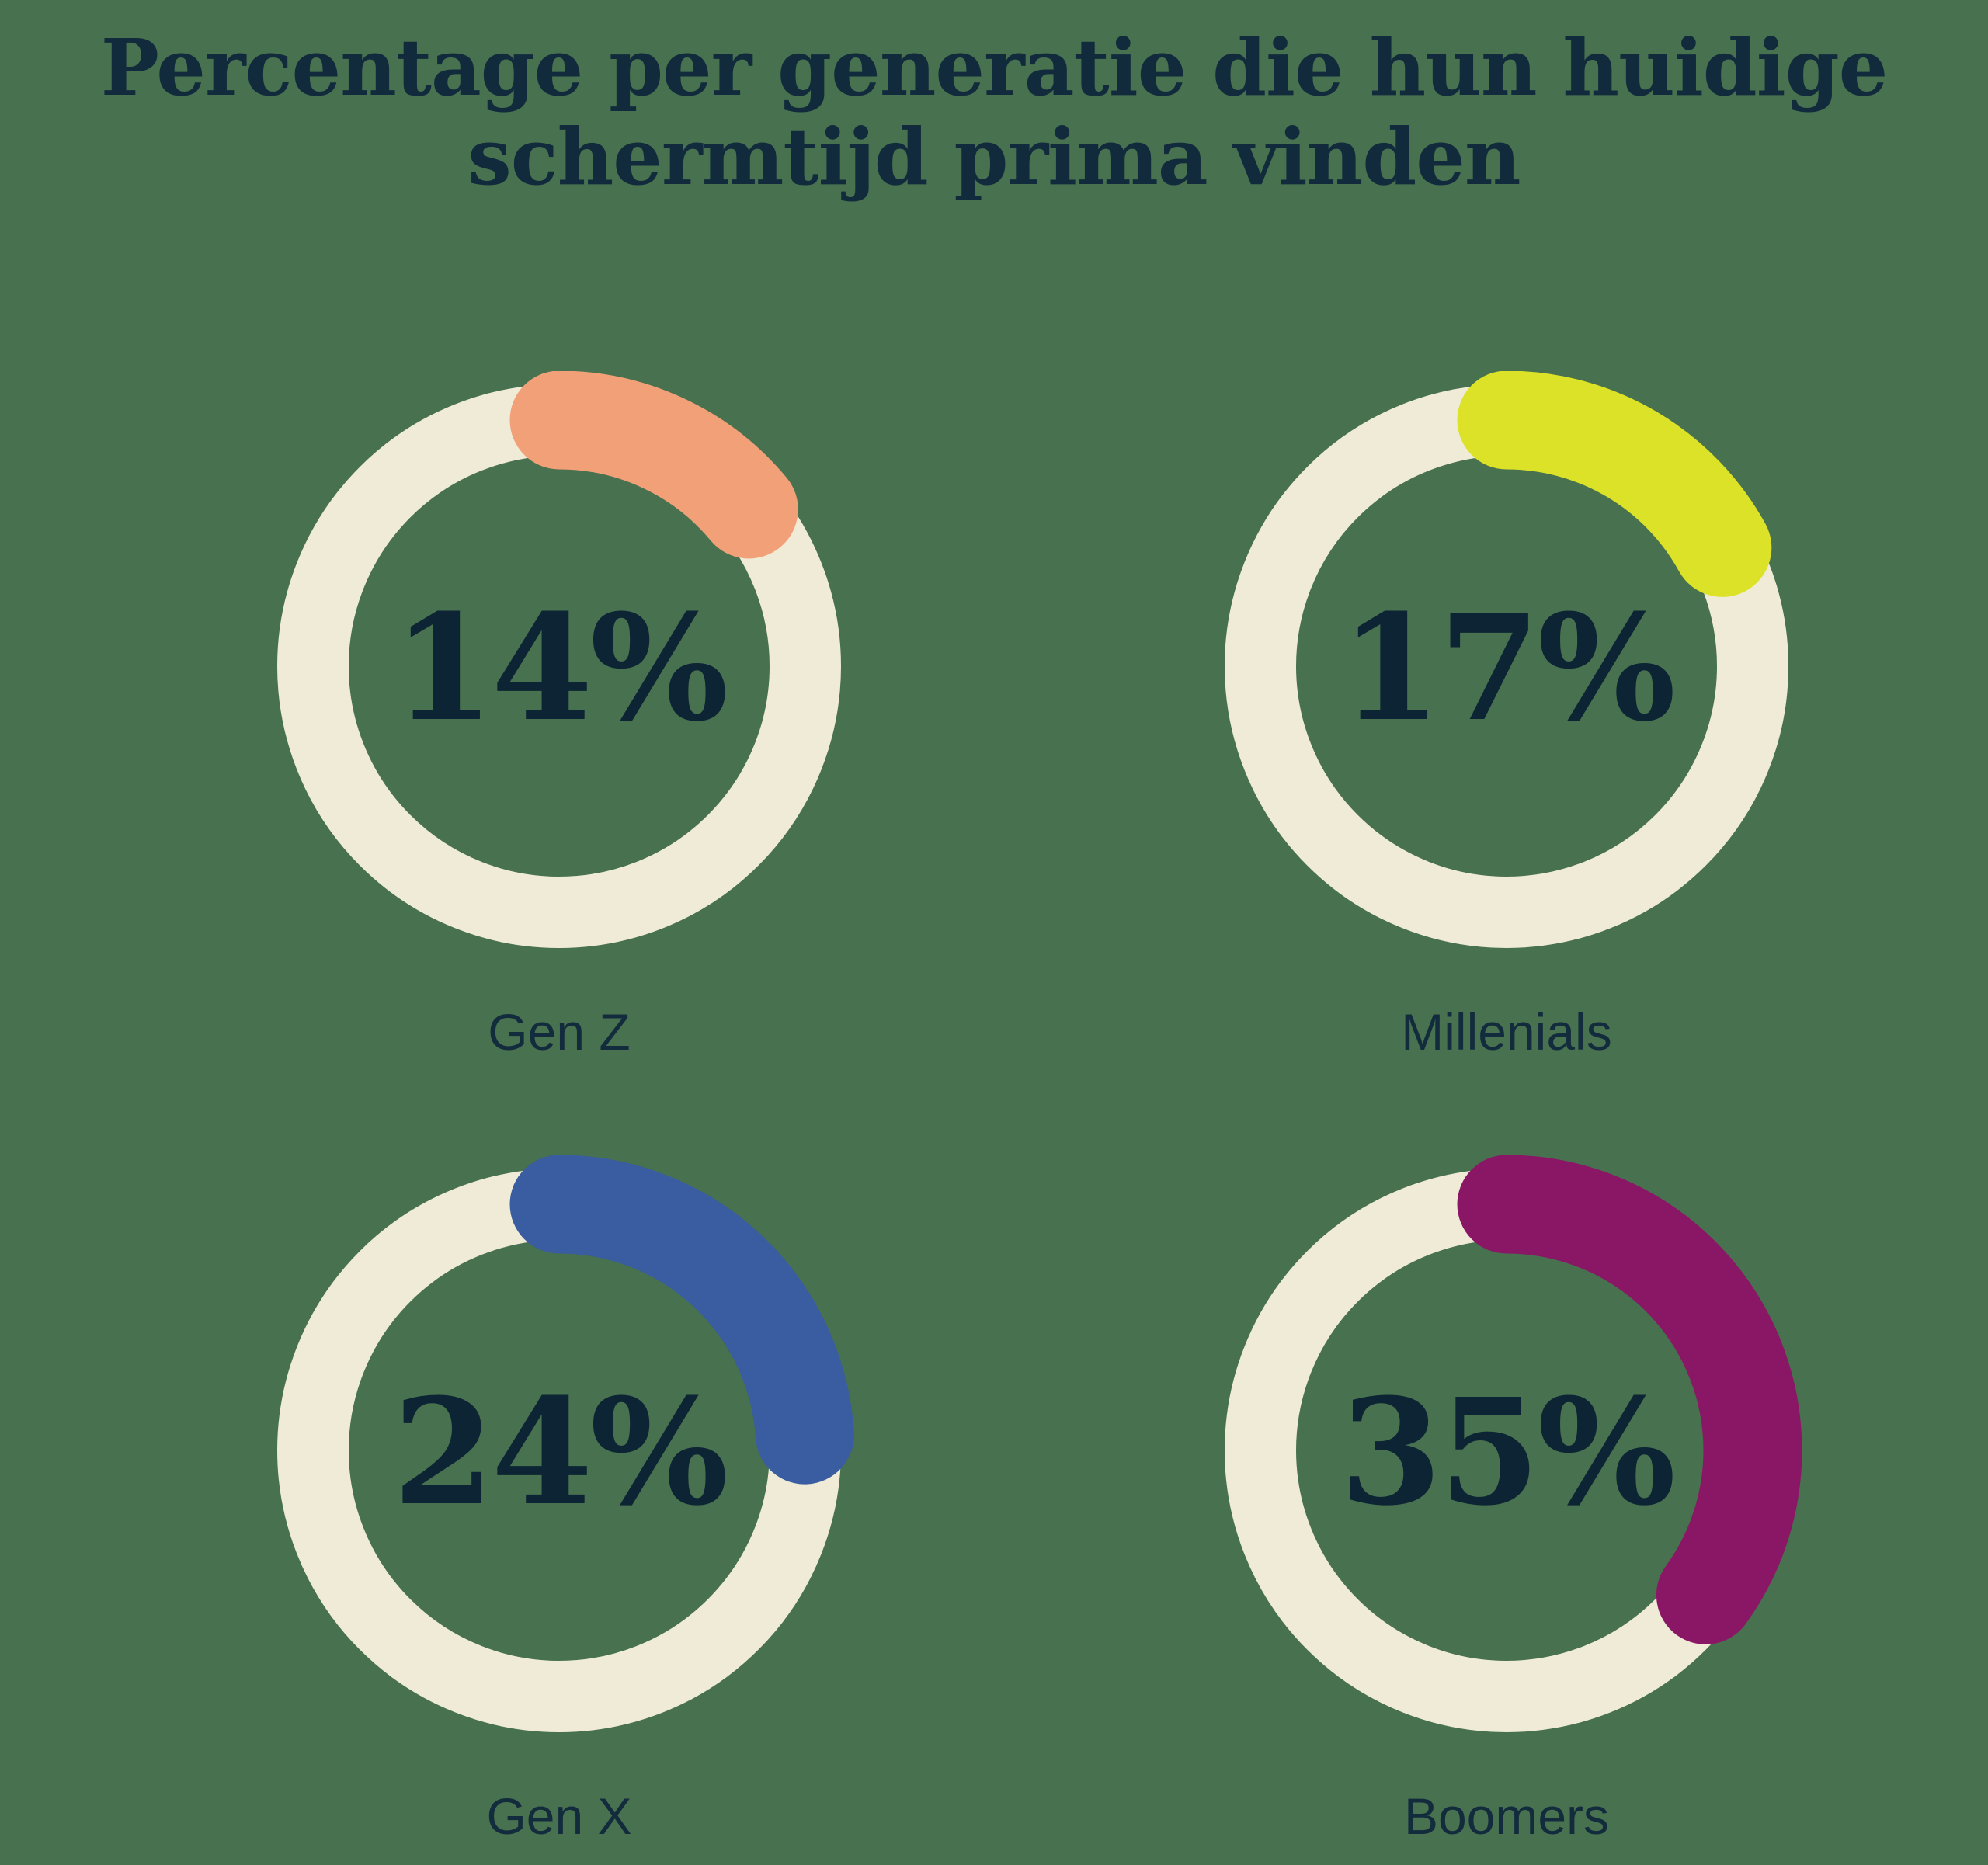 This screenshot has height=1865, width=1988. What do you see at coordinates (559, 1032) in the screenshot?
I see `donut-label-gen-z: Gen Z` at bounding box center [559, 1032].